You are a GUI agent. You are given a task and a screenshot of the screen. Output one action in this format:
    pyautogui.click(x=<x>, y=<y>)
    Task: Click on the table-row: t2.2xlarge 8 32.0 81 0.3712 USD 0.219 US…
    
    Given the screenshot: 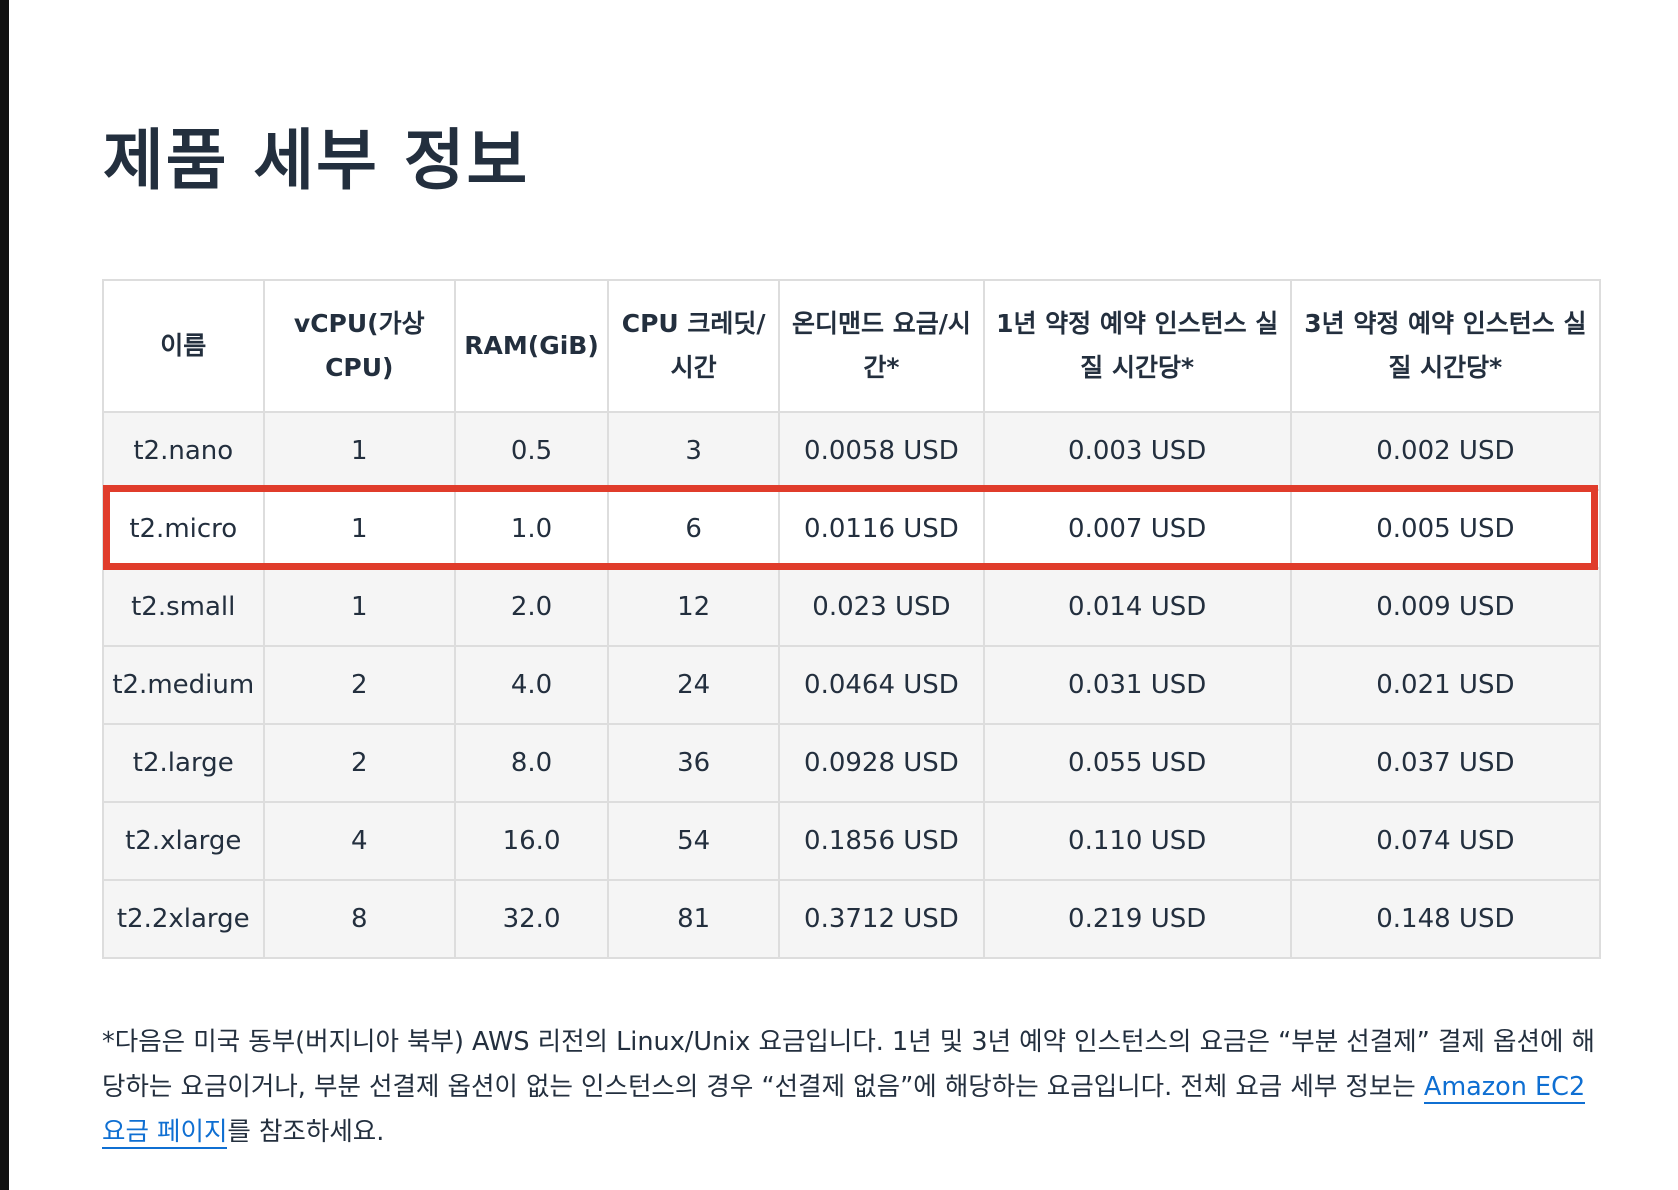 What is the action you would take?
    pyautogui.click(x=852, y=919)
    